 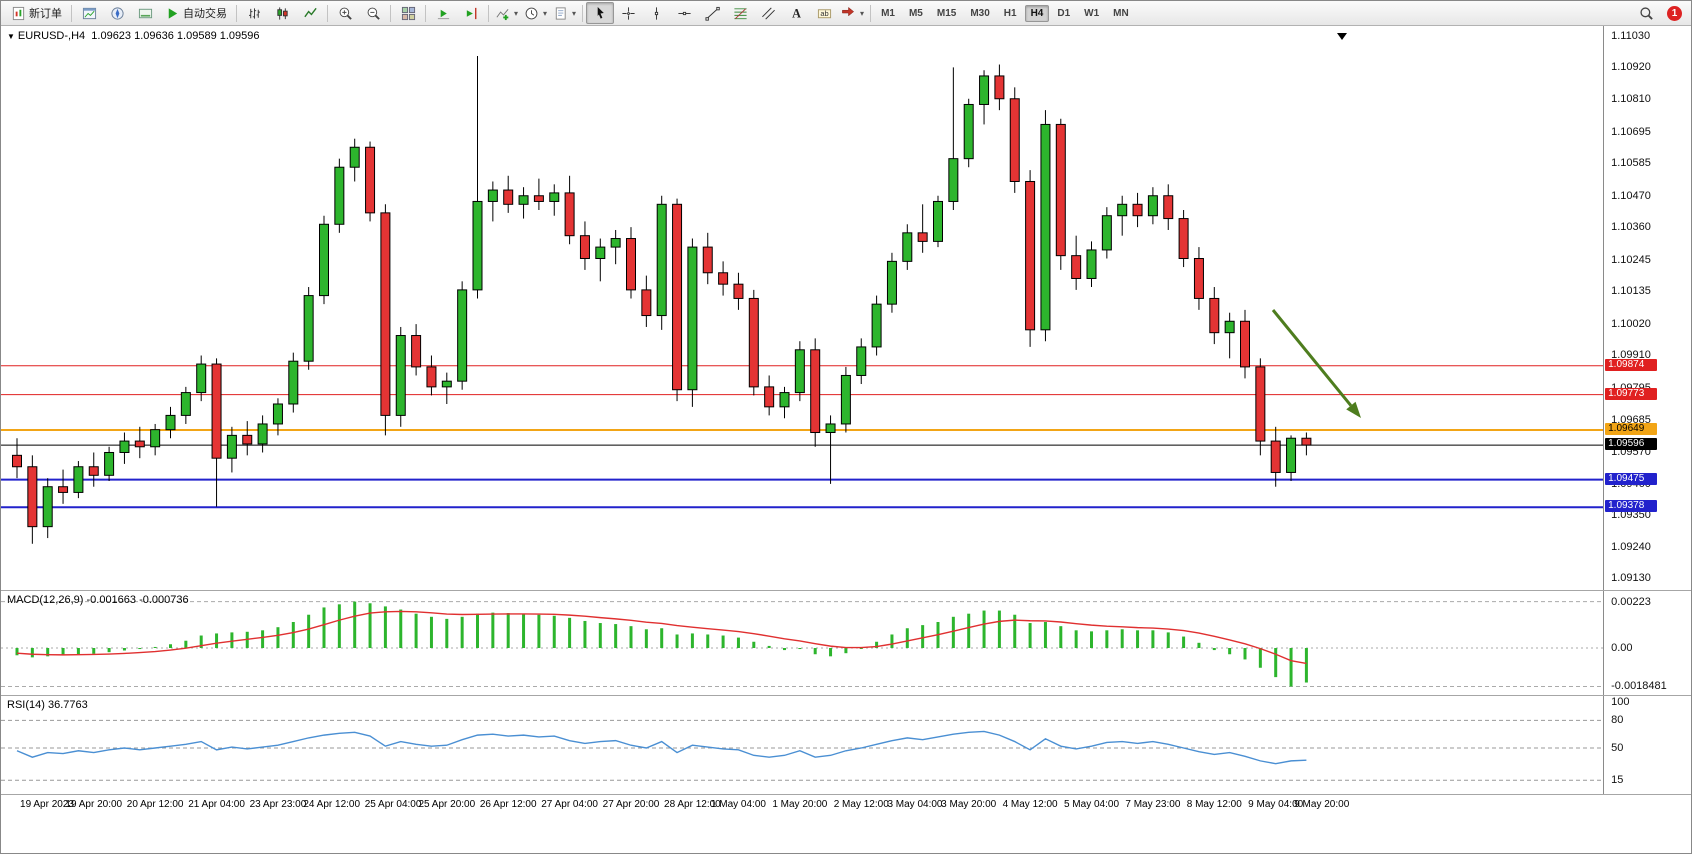 What do you see at coordinates (1617, 720) in the screenshot?
I see `rsi-axis-label: 80` at bounding box center [1617, 720].